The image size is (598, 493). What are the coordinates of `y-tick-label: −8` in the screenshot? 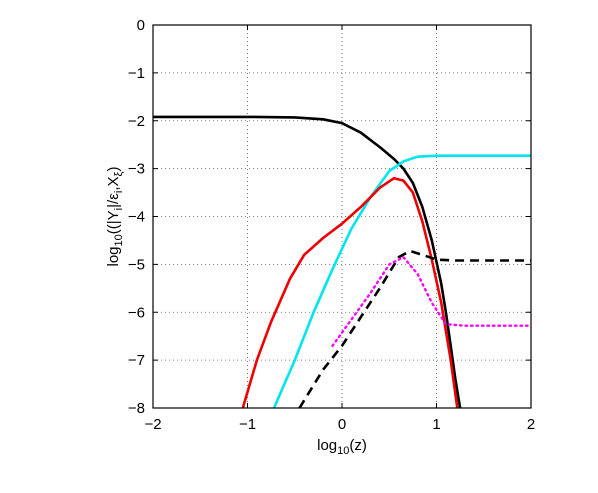 It's located at (136, 408).